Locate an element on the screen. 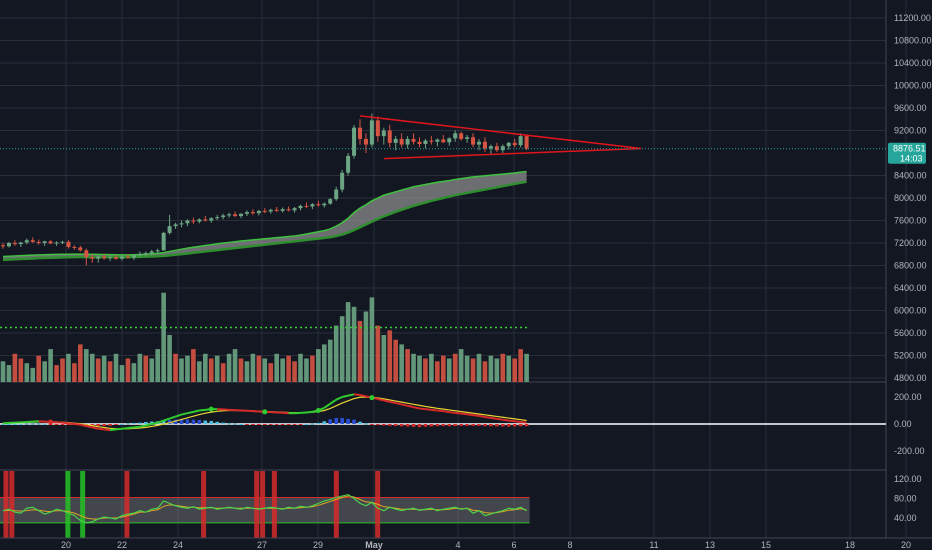 This screenshot has width=932, height=550. price-tick-label: 10800.00 is located at coordinates (913, 41).